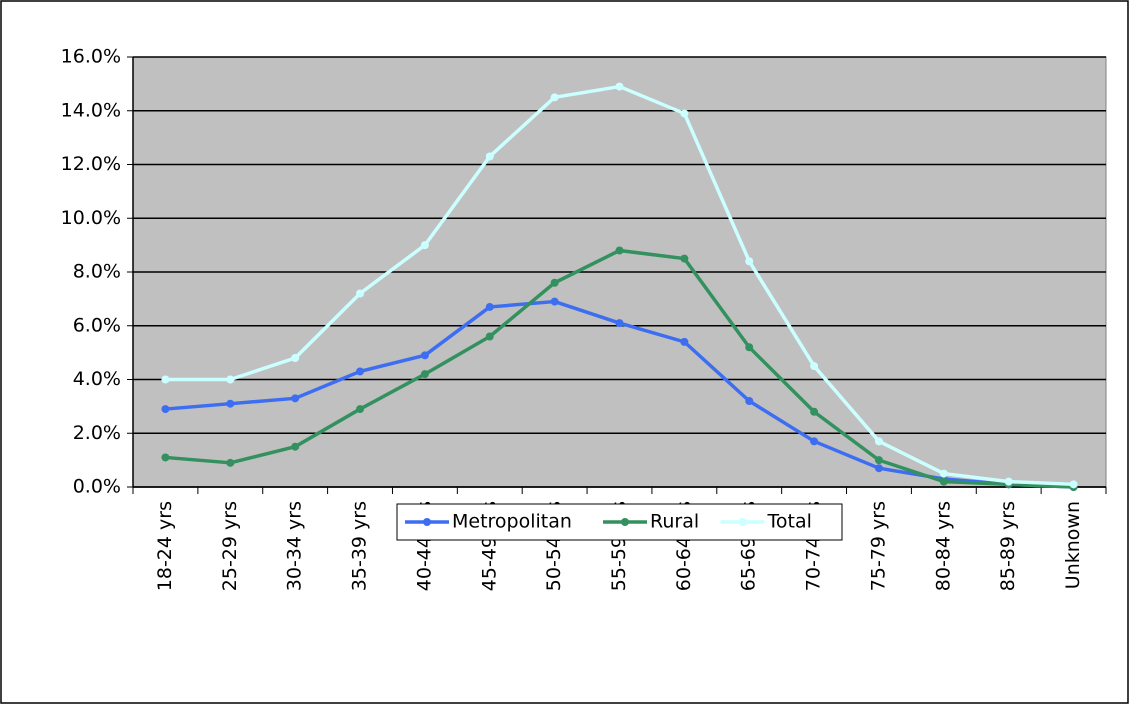 The width and height of the screenshot is (1130, 704). I want to click on x-tick-label: 75-79 yrs, so click(878, 546).